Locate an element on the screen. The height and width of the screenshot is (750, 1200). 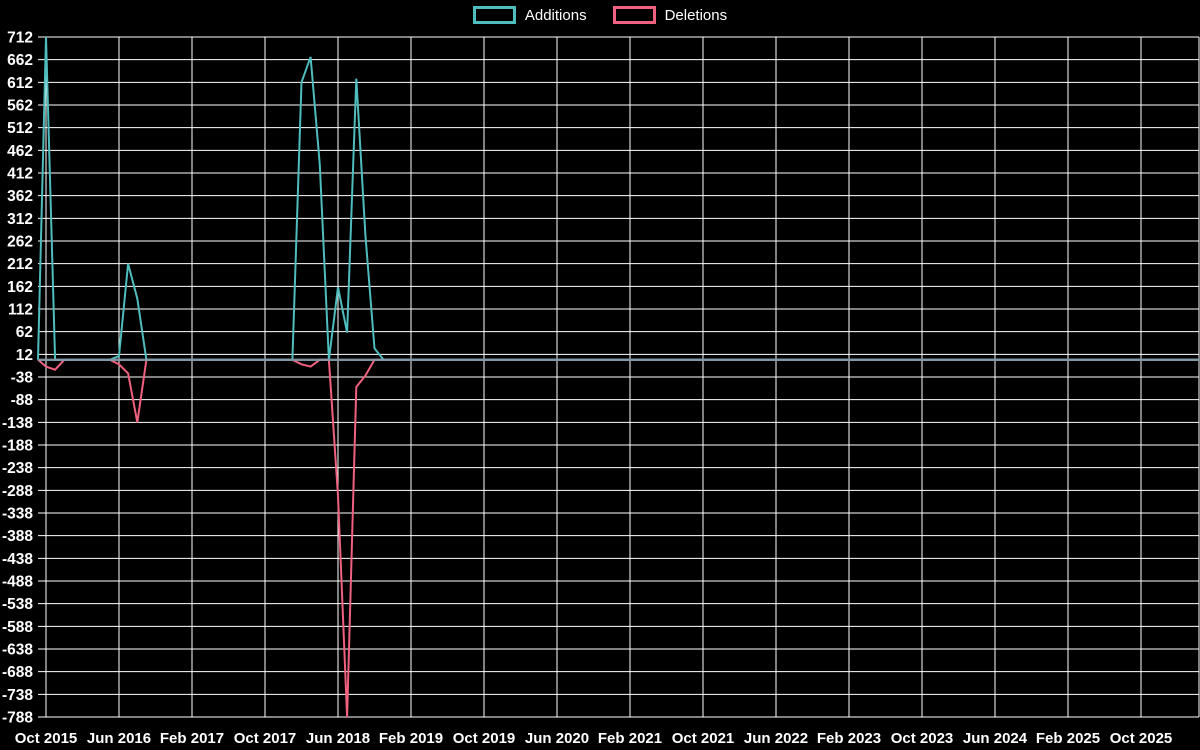
deletions-swatch-icon is located at coordinates (634, 15).